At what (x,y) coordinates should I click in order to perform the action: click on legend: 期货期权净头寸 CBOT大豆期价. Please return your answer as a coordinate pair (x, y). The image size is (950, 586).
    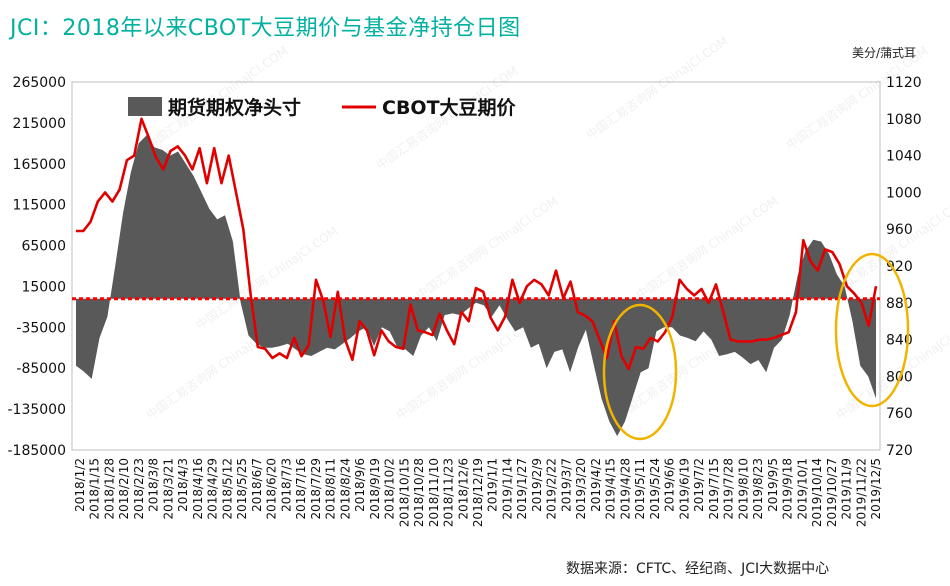
    Looking at the image, I should click on (322, 107).